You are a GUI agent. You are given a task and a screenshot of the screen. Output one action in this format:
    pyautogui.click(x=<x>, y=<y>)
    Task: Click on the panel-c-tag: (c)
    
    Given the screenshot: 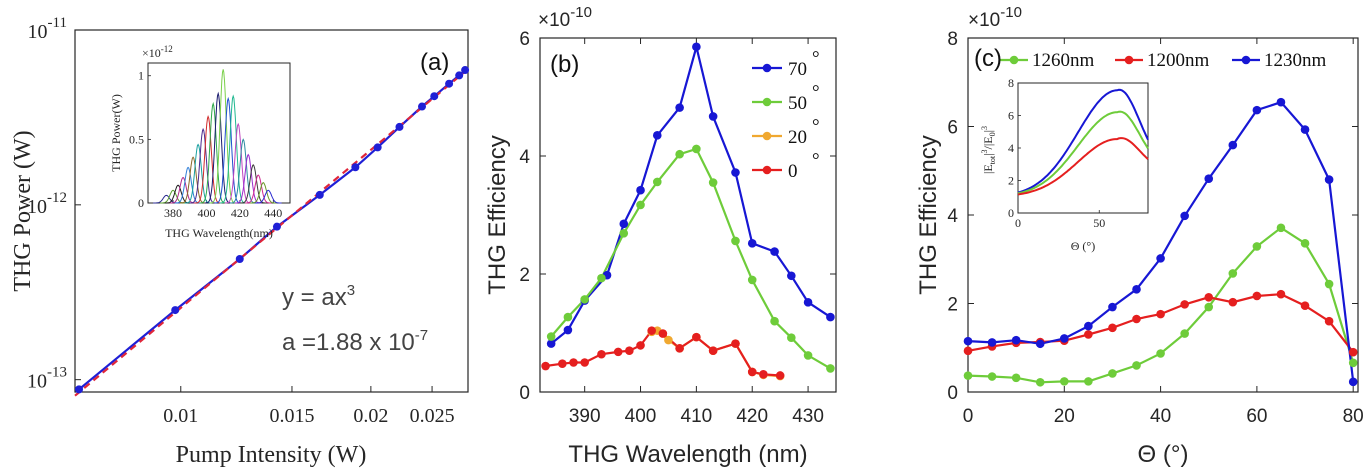 What is the action you would take?
    pyautogui.click(x=988, y=58)
    